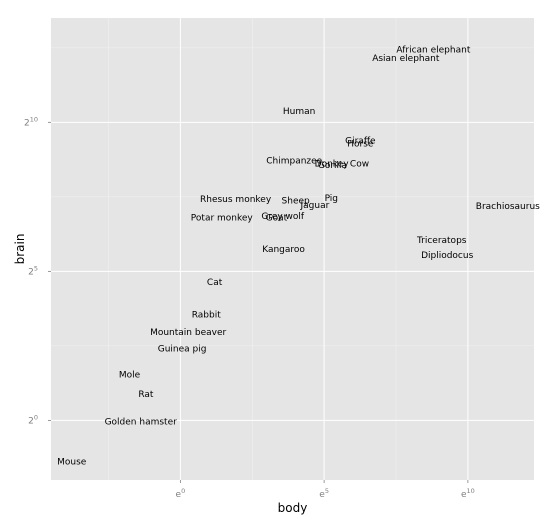  What do you see at coordinates (296, 202) in the screenshot?
I see `point-label: Sheep` at bounding box center [296, 202].